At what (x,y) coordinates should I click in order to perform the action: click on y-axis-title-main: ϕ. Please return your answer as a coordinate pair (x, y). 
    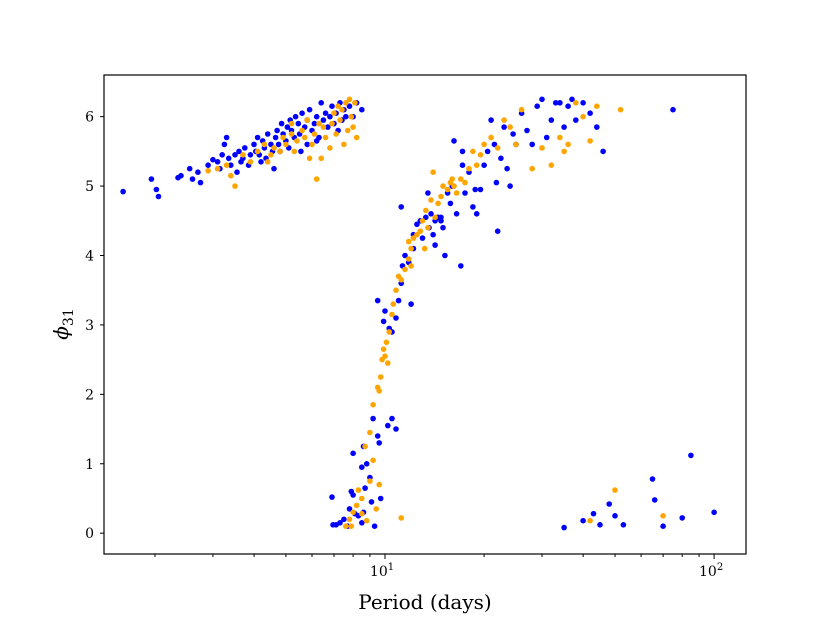
    Looking at the image, I should click on (61, 333).